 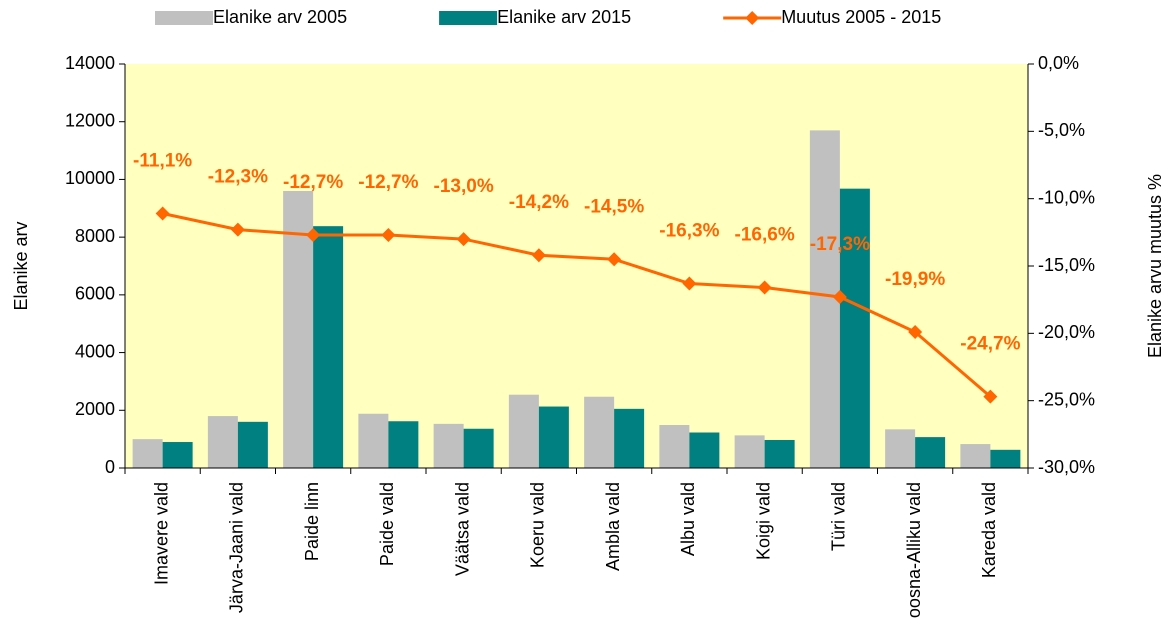 What do you see at coordinates (1066, 265) in the screenshot?
I see `y2-tick-label: -15,0%` at bounding box center [1066, 265].